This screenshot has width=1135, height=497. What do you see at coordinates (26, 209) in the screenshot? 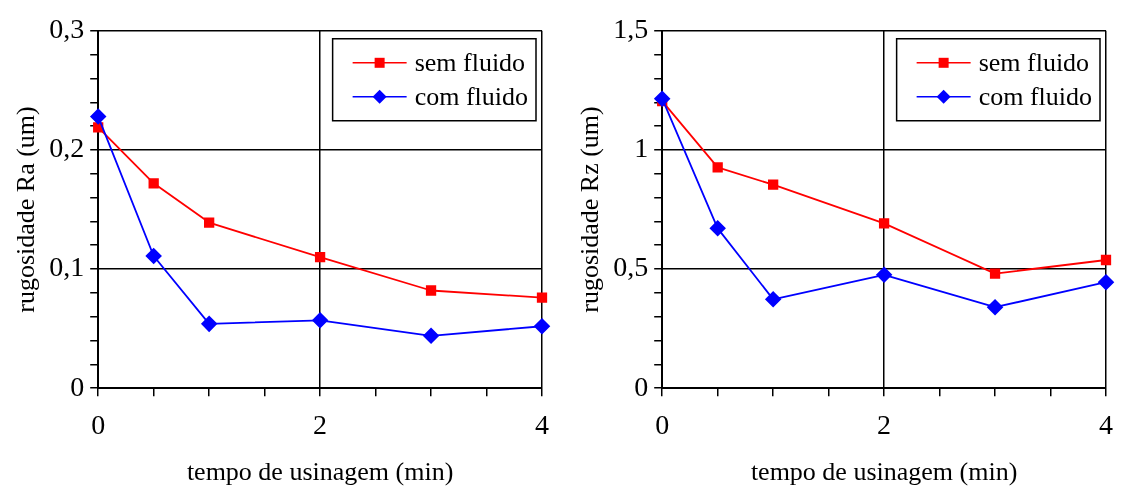
I see `y-axis-title: rugosidade Ra (um)` at bounding box center [26, 209].